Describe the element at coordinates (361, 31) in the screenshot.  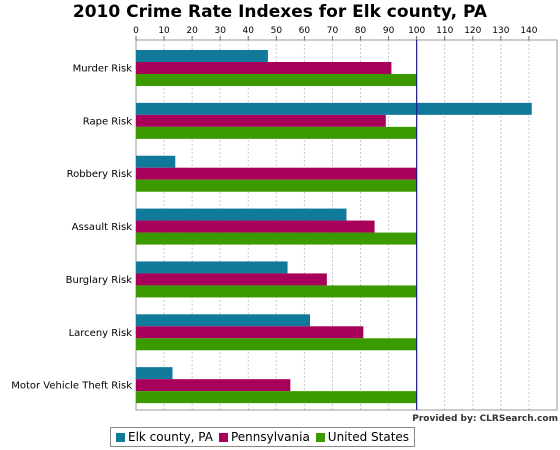
I see `x-tick-label: 80` at that location.